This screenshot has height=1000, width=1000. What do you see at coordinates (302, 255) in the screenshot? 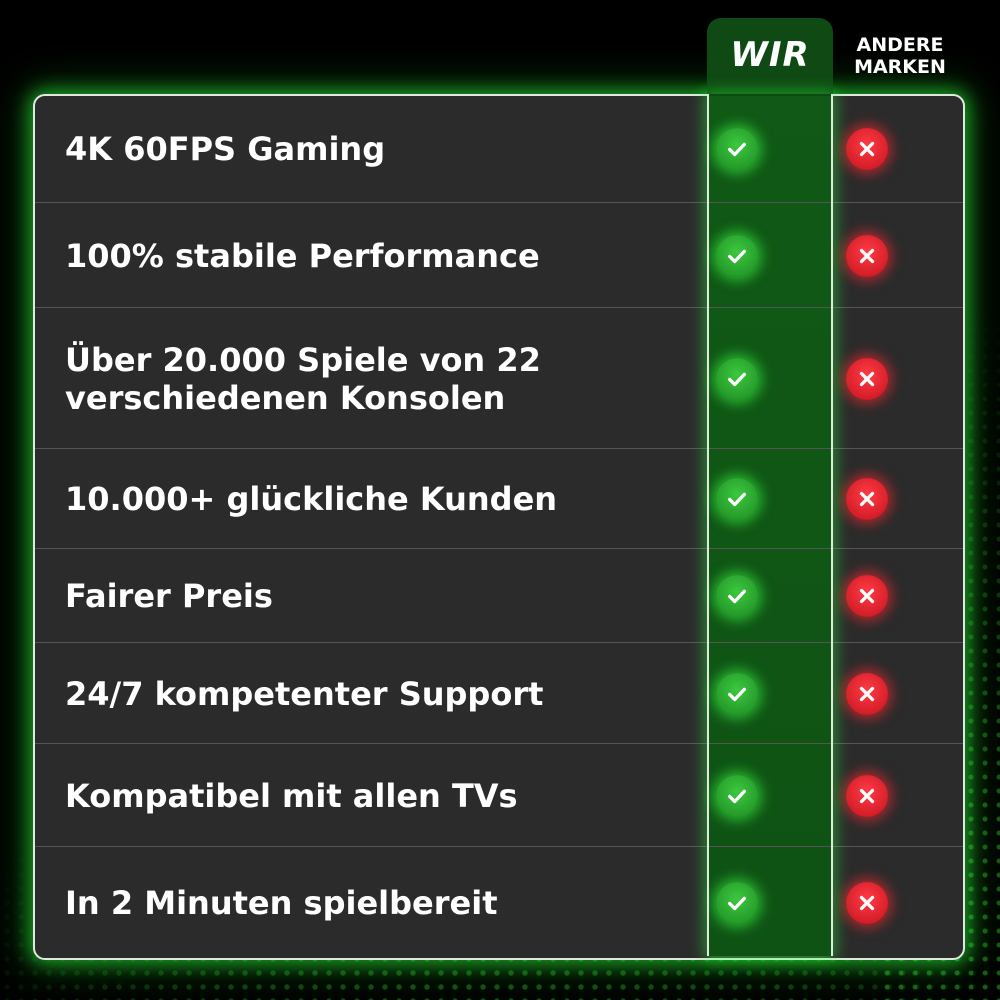
I see `feature-label: 100% stabile Performance` at bounding box center [302, 255].